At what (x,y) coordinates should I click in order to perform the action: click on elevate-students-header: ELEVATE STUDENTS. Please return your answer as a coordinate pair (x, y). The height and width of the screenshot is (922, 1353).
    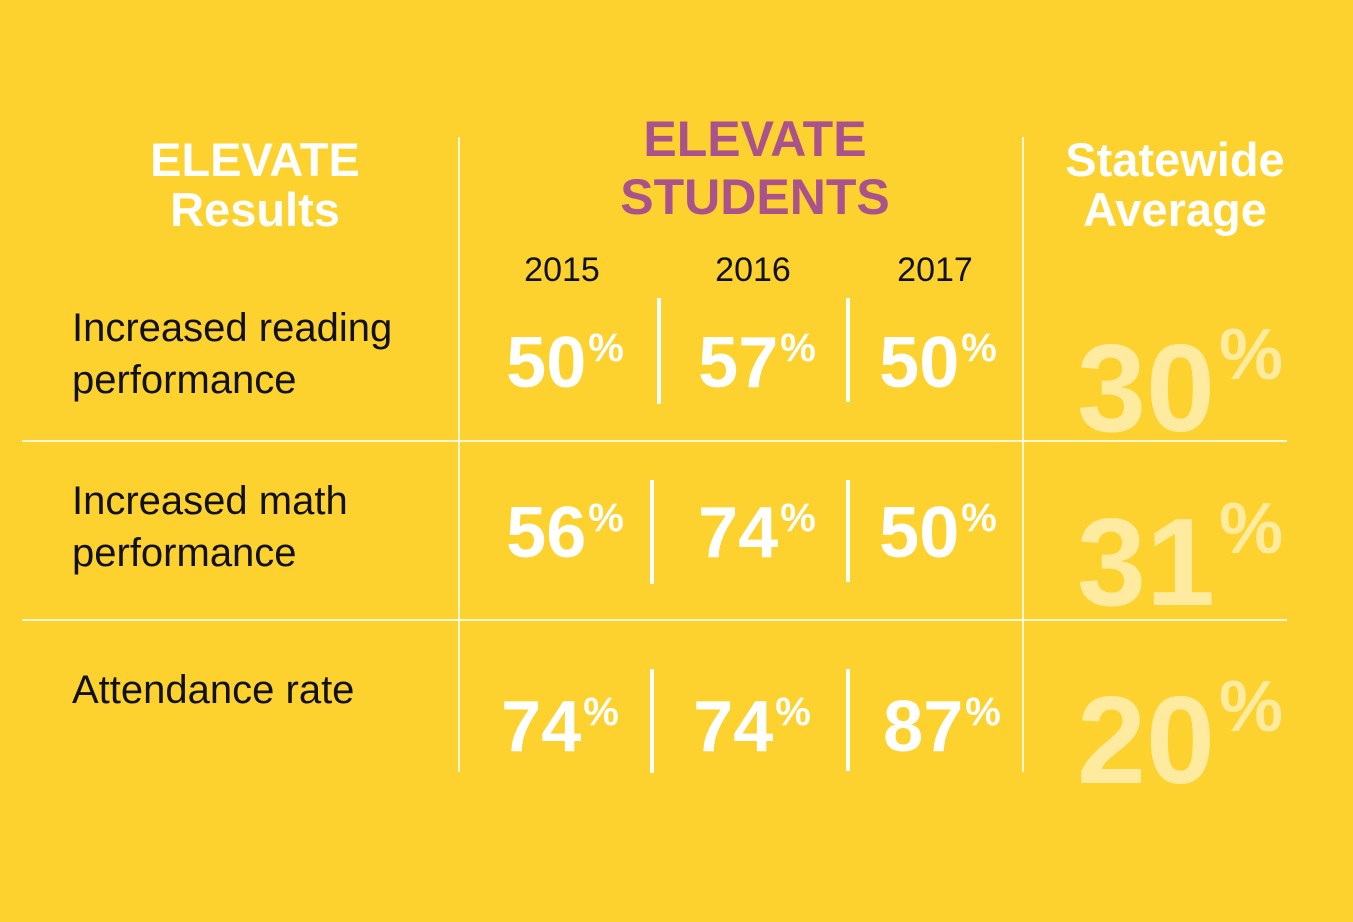
    Looking at the image, I should click on (755, 168).